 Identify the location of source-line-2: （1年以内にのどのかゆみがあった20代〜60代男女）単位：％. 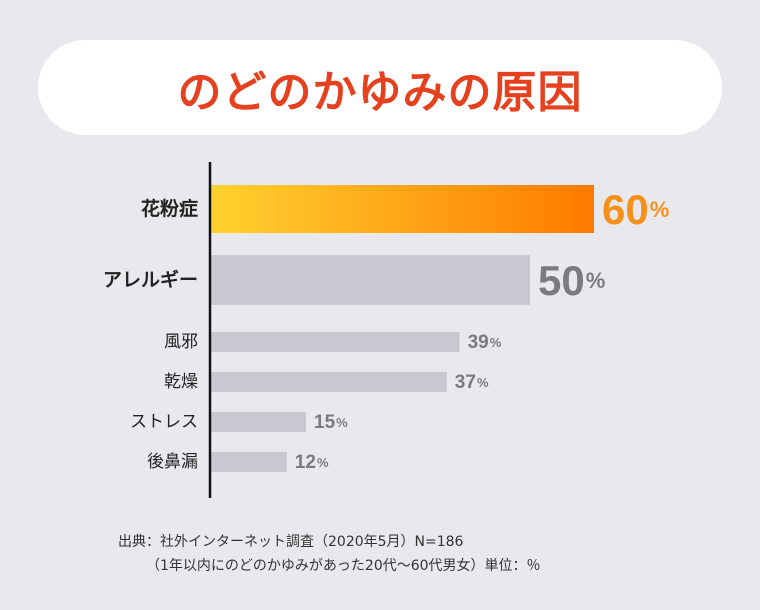
(343, 566).